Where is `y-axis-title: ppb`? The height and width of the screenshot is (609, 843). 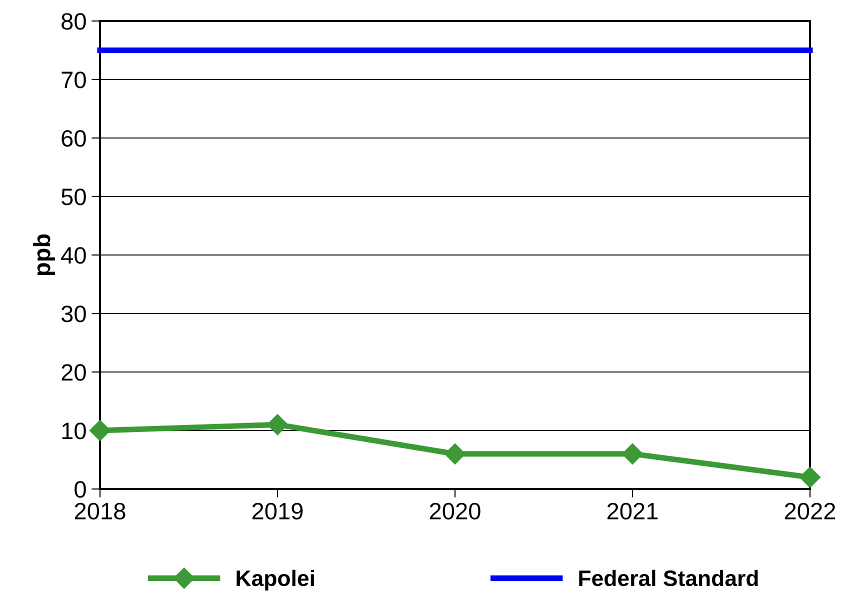
y-axis-title: ppb is located at coordinates (43, 255).